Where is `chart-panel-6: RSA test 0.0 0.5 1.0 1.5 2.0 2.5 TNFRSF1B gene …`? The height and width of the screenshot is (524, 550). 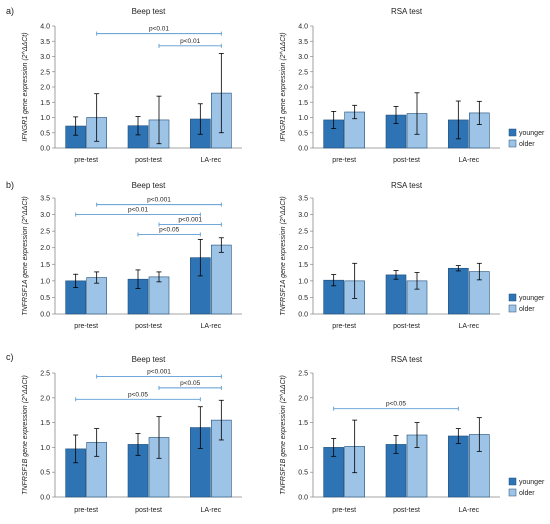 chart-panel-6: RSA test 0.0 0.5 1.0 1.5 2.0 2.5 TNFRSF1B gene … is located at coordinates (412, 434).